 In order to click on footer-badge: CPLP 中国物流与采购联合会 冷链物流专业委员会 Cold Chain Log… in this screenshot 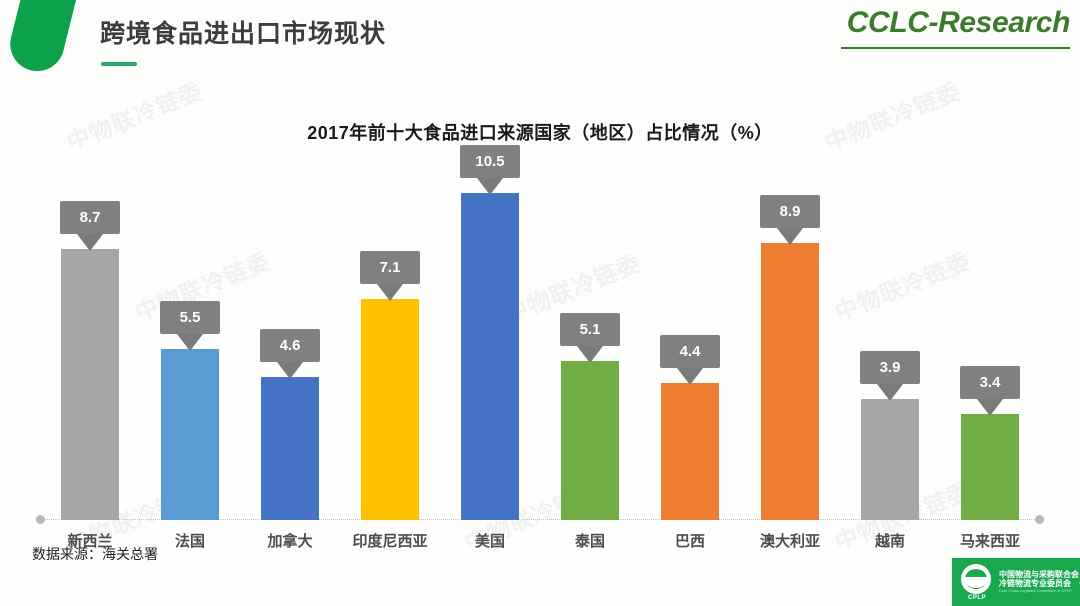, I will do `click(1016, 582)`.